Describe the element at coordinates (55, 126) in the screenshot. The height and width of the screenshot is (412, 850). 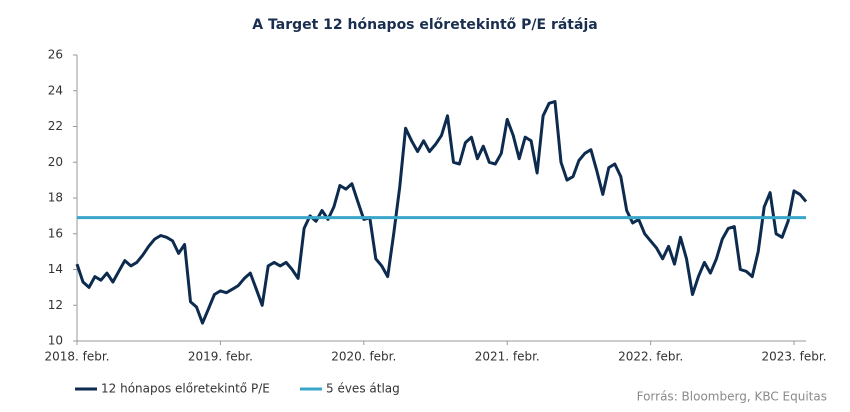
I see `y-tick-label: 22` at that location.